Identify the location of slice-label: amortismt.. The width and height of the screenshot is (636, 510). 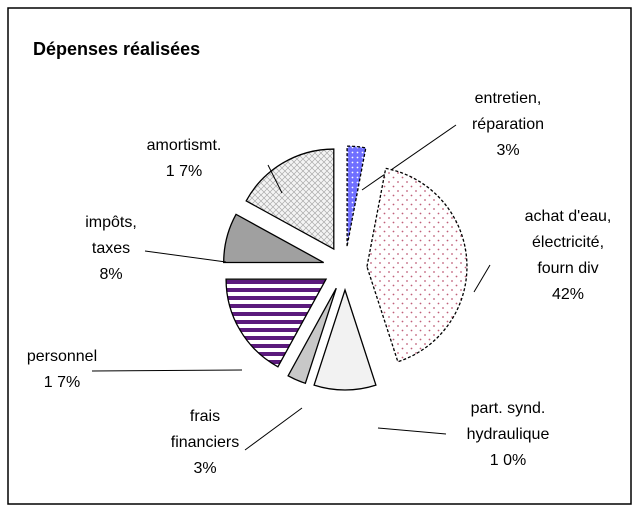
(184, 145).